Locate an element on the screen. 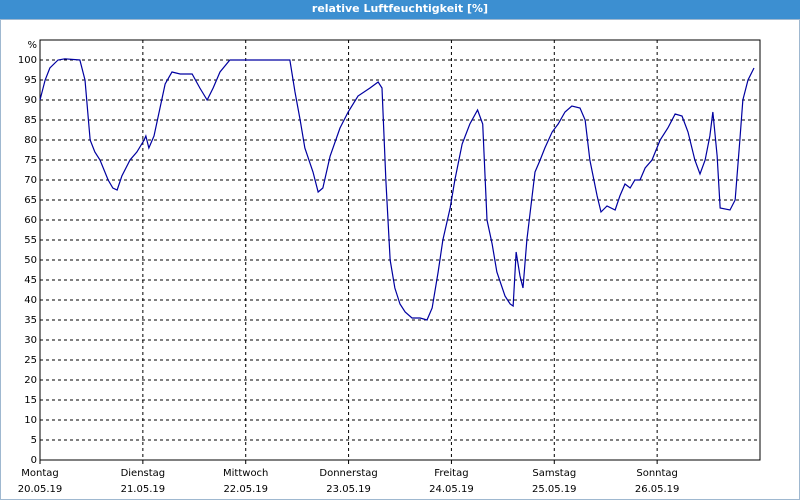 The width and height of the screenshot is (800, 500). y-tick-label: 45 is located at coordinates (30, 280).